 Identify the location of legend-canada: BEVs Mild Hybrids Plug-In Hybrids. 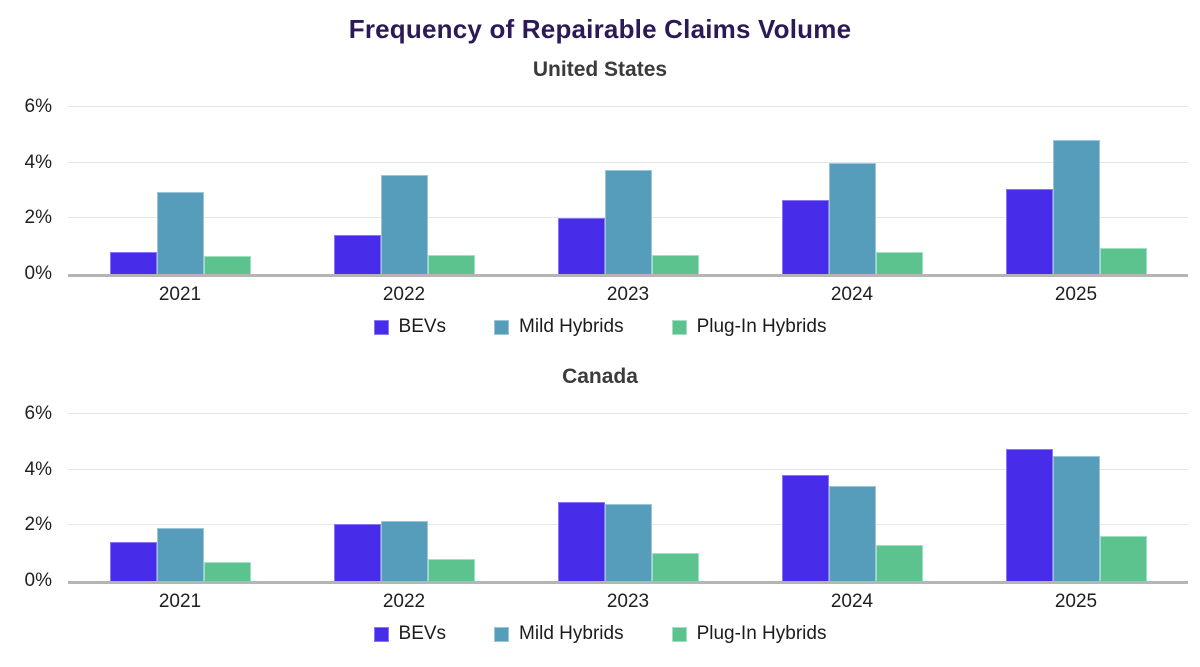
(600, 634).